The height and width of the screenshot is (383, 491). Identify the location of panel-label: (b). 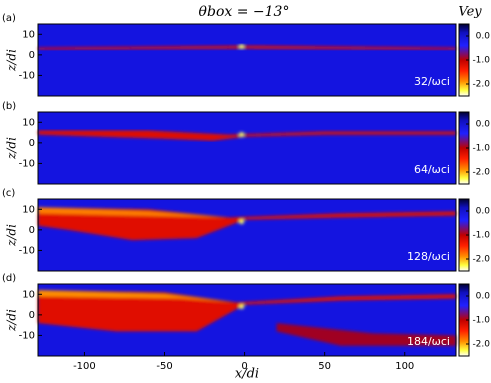
(9, 106).